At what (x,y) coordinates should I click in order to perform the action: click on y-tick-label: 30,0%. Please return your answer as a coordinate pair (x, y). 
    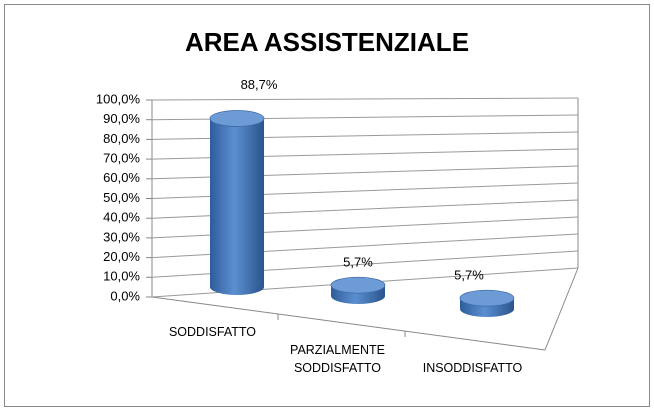
    Looking at the image, I should click on (121, 236).